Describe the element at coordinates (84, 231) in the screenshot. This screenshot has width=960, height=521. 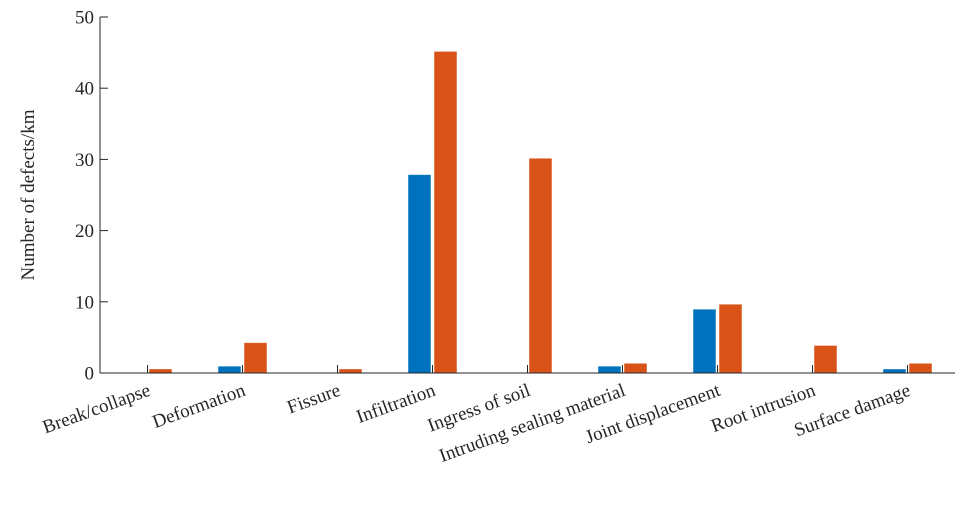
I see `y-tick-label: 20` at that location.